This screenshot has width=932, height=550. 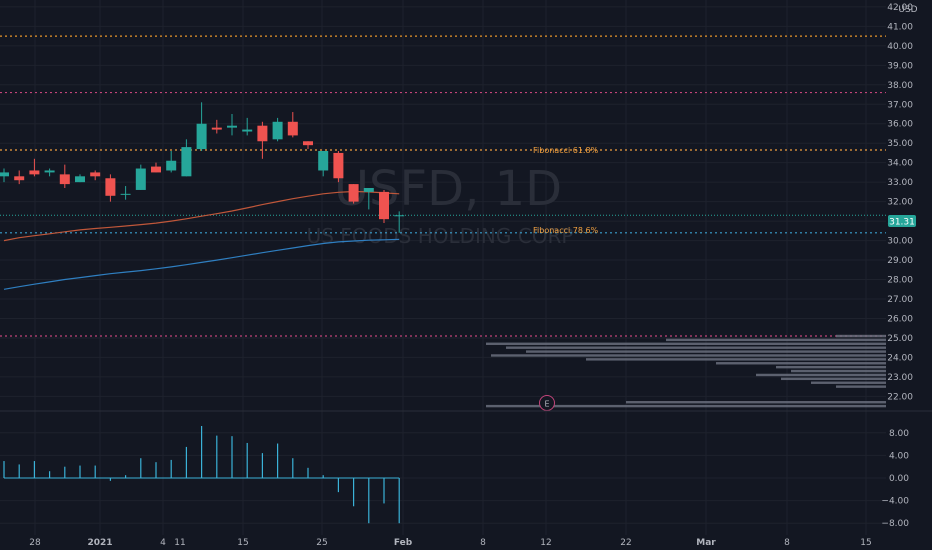 What do you see at coordinates (900, 261) in the screenshot?
I see `price-tick-label: 29.00` at bounding box center [900, 261].